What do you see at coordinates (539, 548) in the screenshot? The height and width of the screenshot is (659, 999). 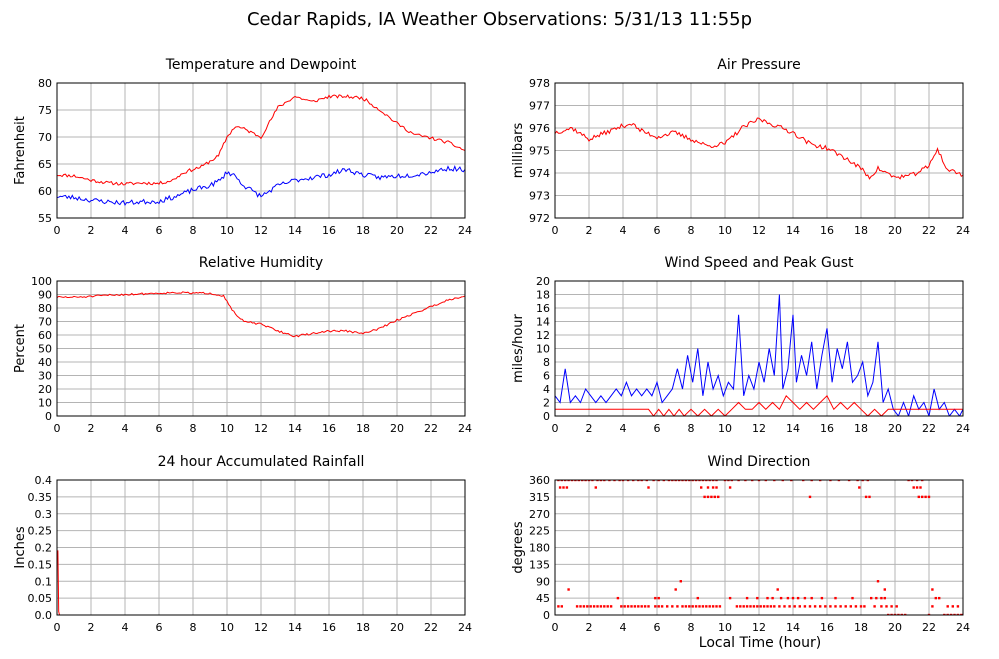 I see `direction-y-tick-label: 180` at bounding box center [539, 548].